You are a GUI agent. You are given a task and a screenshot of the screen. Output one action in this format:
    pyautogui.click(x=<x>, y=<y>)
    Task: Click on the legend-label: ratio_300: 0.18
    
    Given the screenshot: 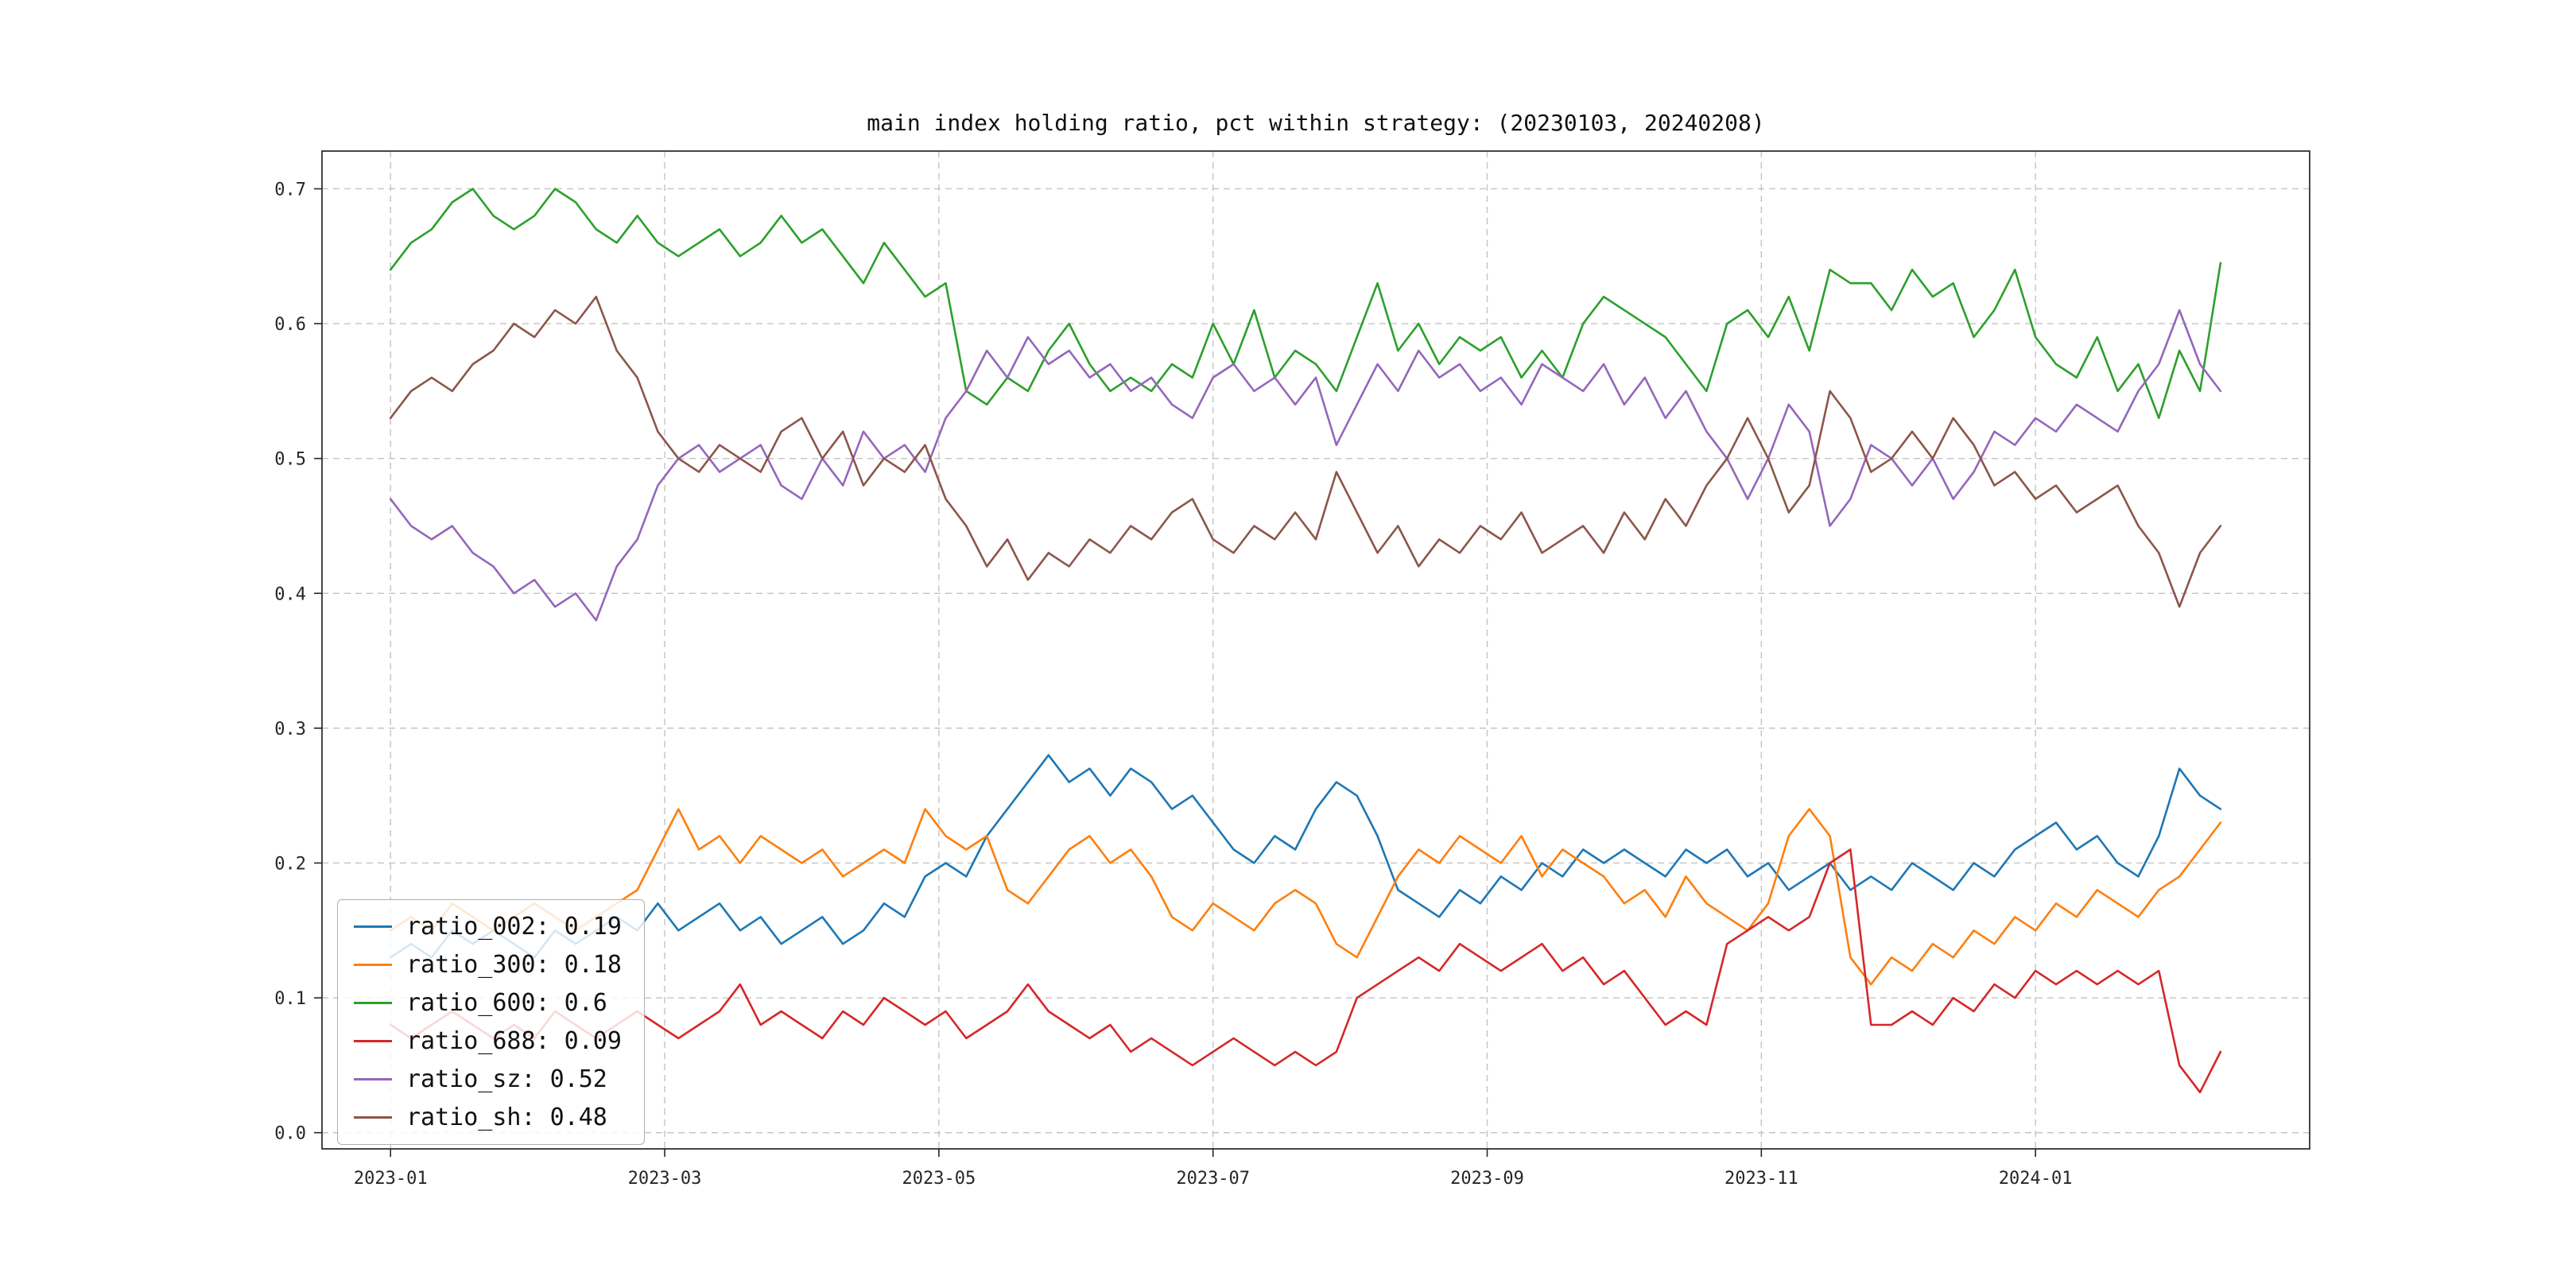 What is the action you would take?
    pyautogui.click(x=514, y=965)
    